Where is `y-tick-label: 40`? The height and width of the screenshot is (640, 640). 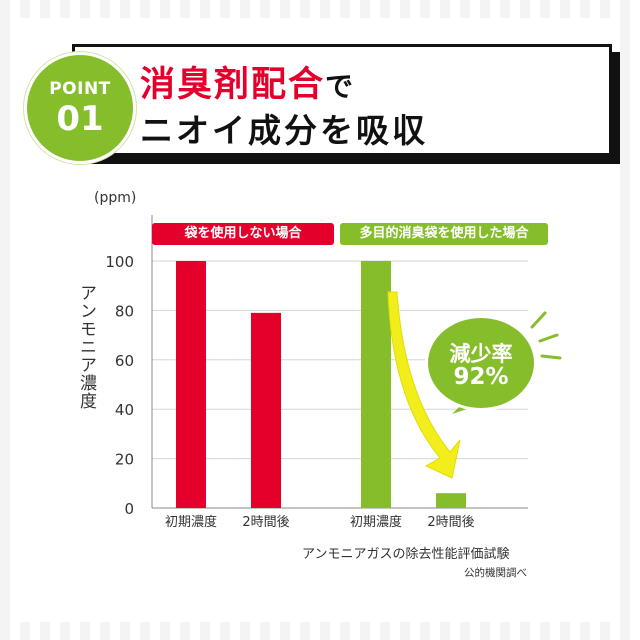 y-tick-label: 40 is located at coordinates (124, 410).